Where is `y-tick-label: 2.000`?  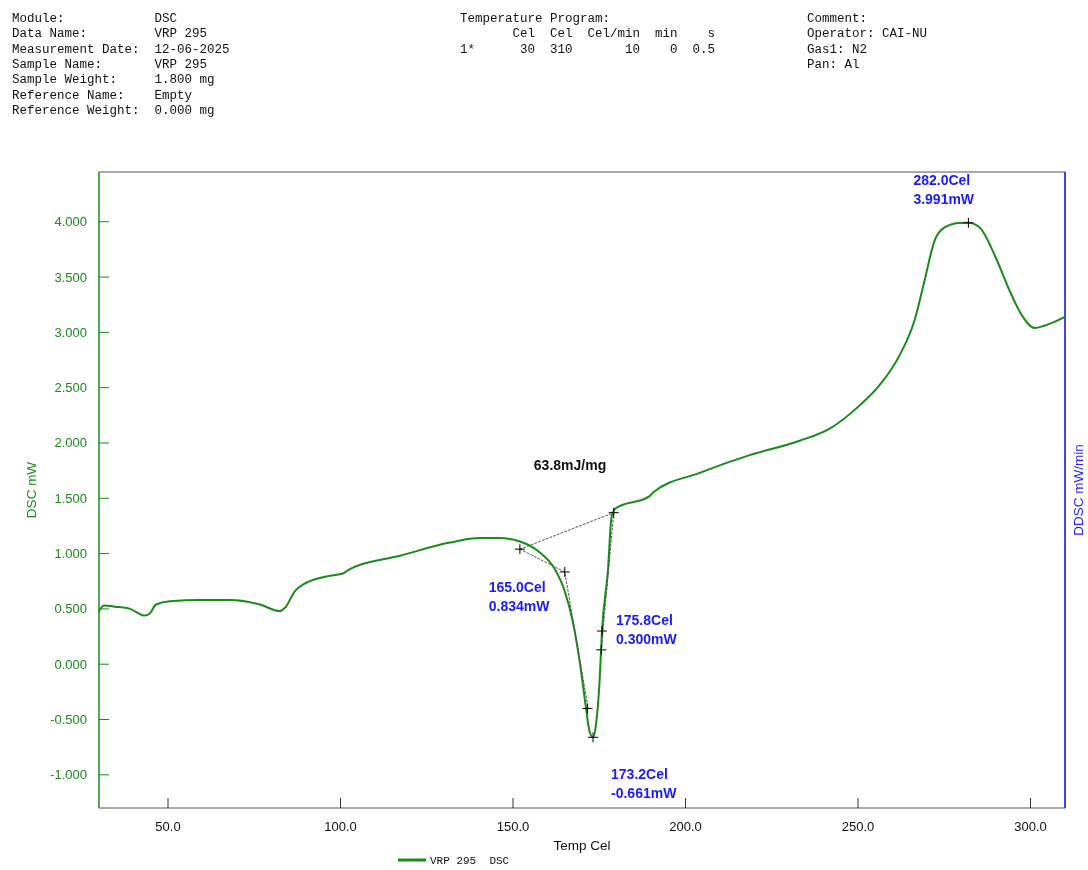 y-tick-label: 2.000 is located at coordinates (70, 443).